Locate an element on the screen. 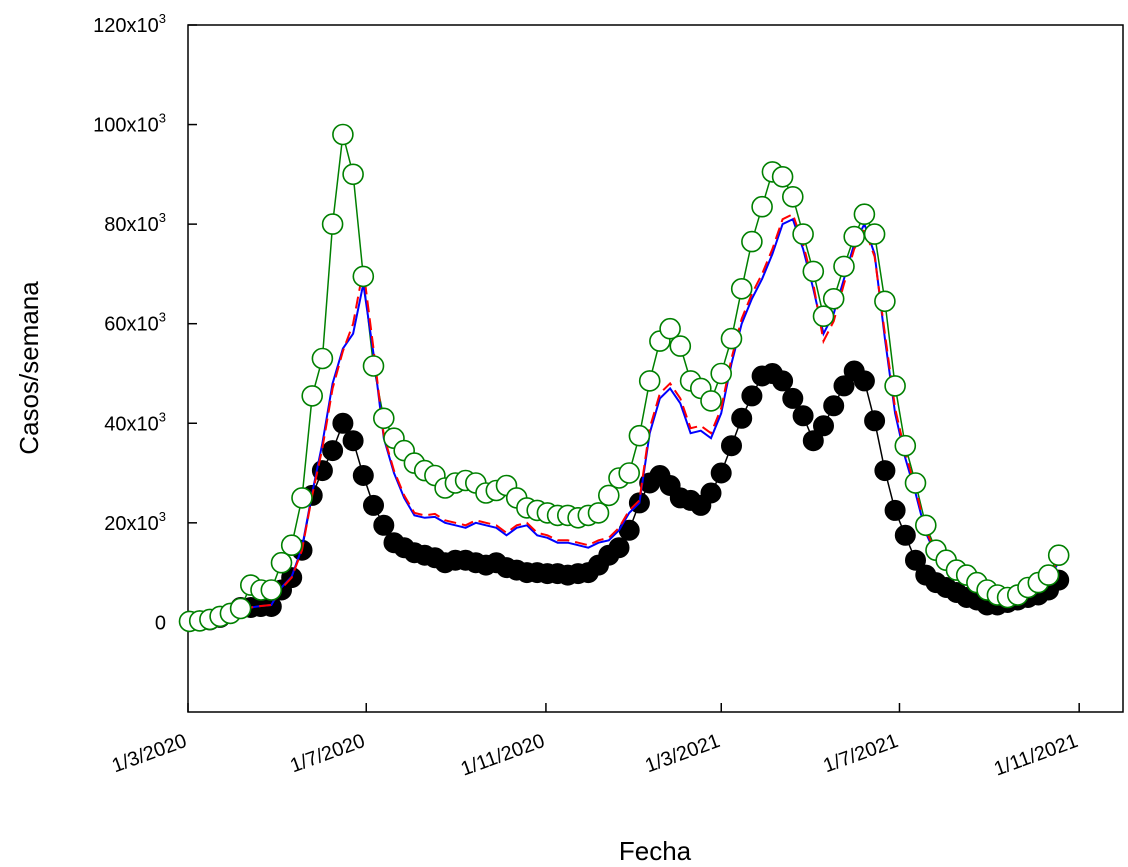  y-tick-label: 60x103 is located at coordinates (135, 323).